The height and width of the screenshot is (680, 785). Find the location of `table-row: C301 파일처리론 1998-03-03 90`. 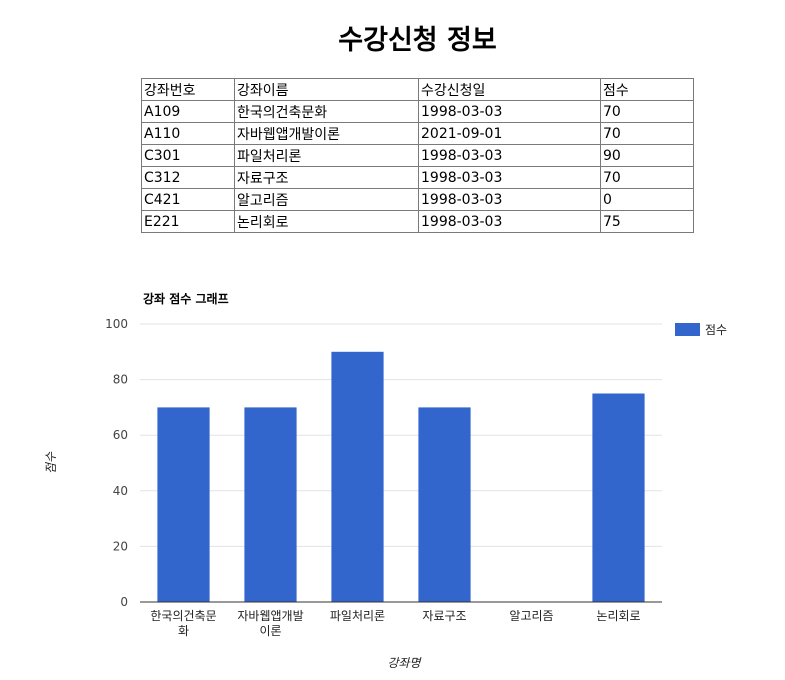

table-row: C301 파일처리론 1998-03-03 90 is located at coordinates (417, 155).